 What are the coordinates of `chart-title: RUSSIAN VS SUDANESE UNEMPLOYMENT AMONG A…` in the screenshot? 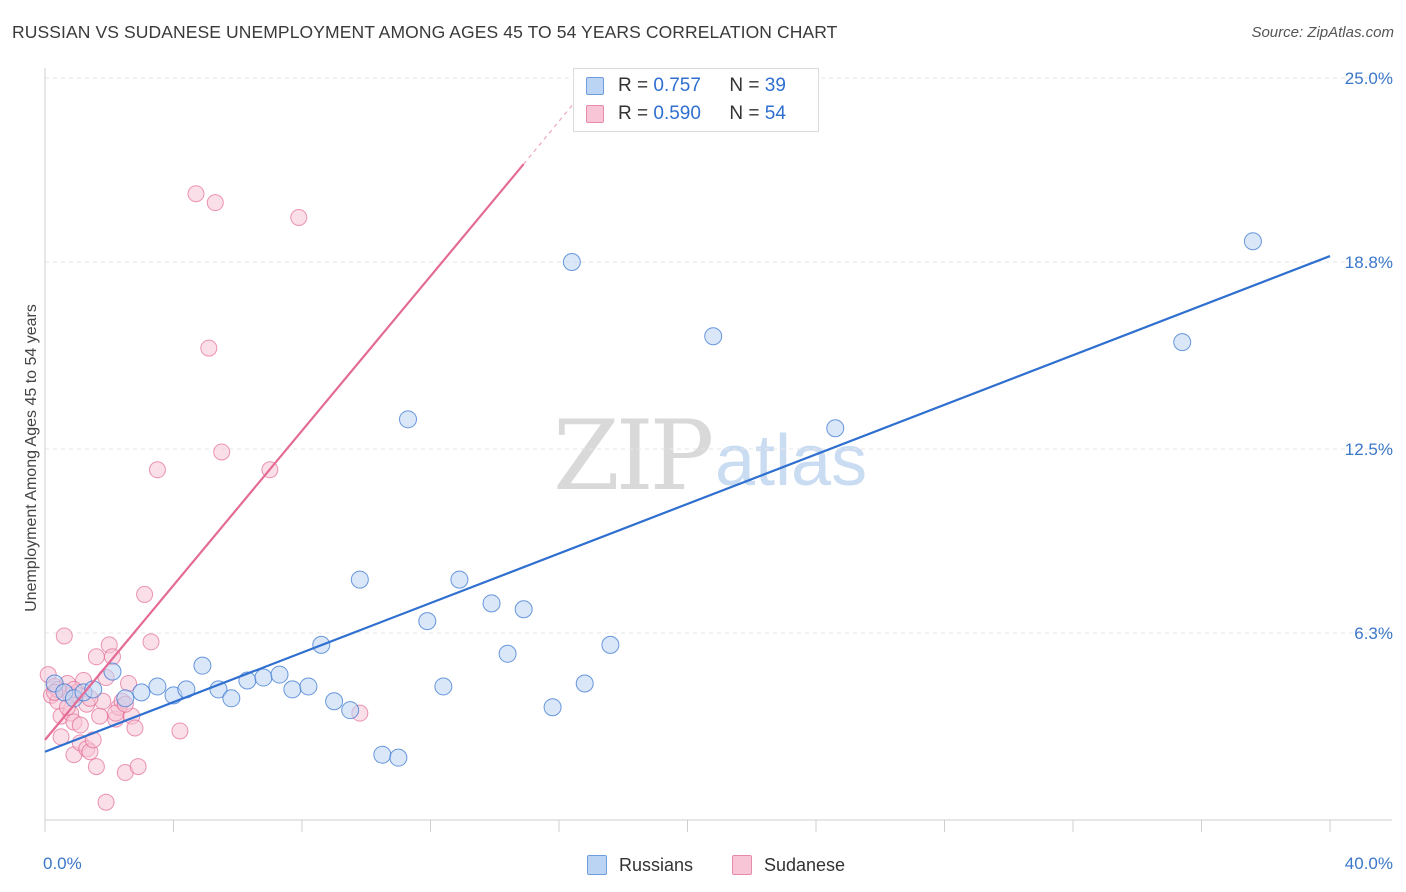 It's located at (425, 32).